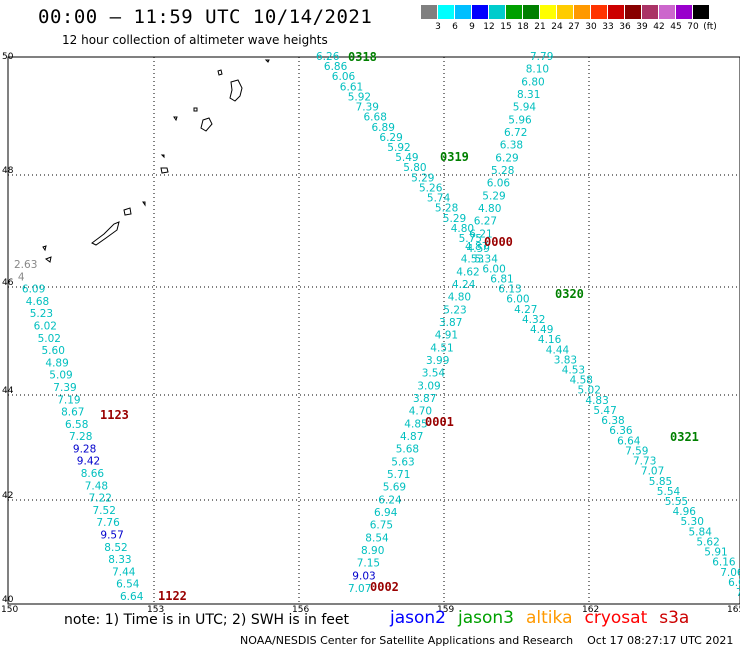 The height and width of the screenshot is (650, 740). I want to click on wave-height-value: 4.59, so click(478, 249).